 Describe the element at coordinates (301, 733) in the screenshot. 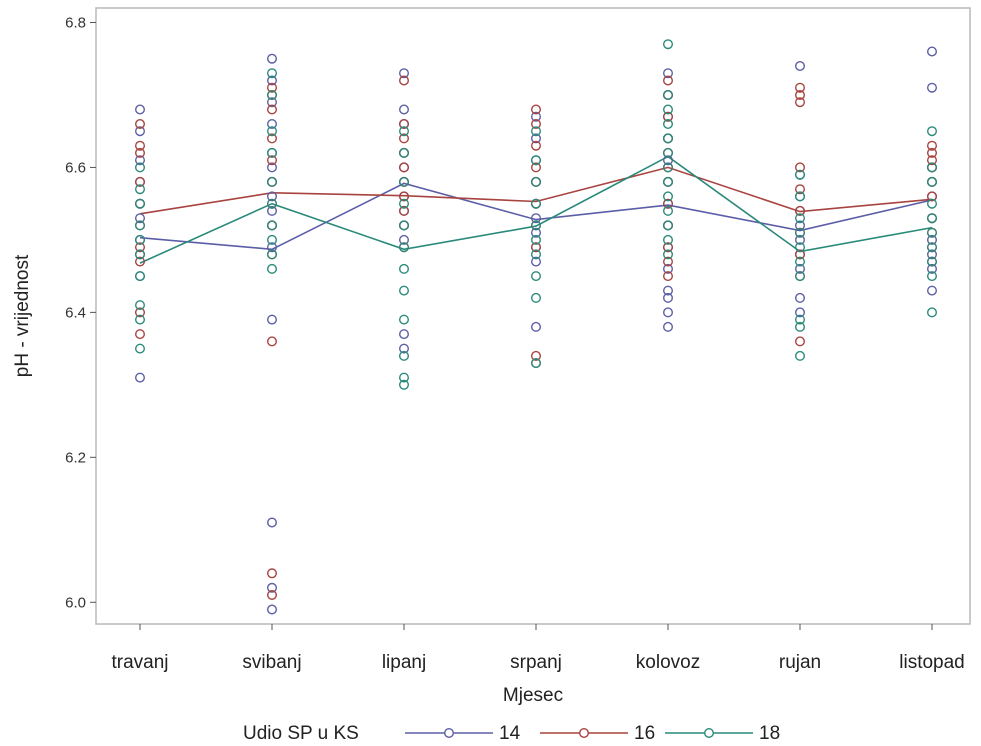

I see `legend-title: Udio SP u KS` at that location.